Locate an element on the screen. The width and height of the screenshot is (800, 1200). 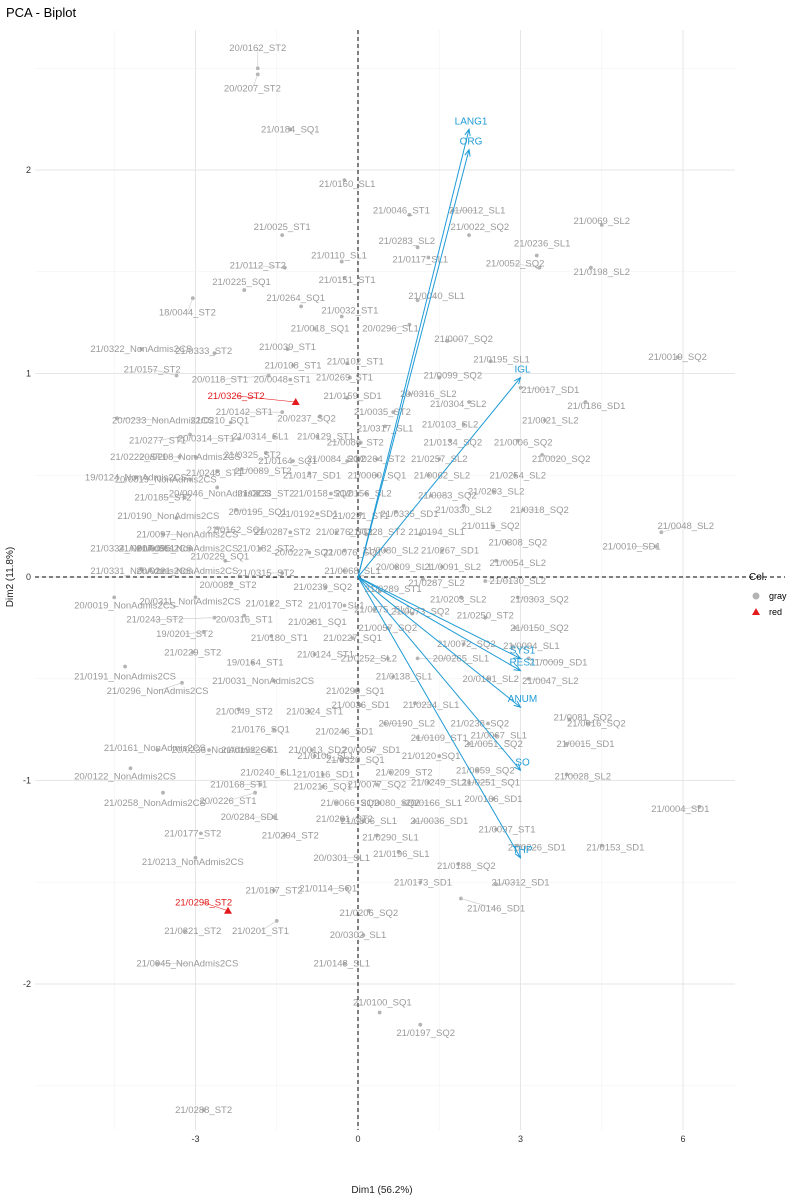
point-label: 21/0234_SL1 is located at coordinates (431, 705).